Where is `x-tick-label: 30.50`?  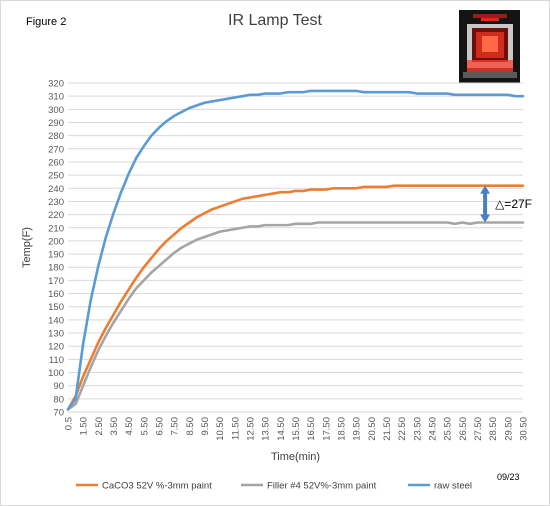
x-tick-label: 30.50 is located at coordinates (524, 429).